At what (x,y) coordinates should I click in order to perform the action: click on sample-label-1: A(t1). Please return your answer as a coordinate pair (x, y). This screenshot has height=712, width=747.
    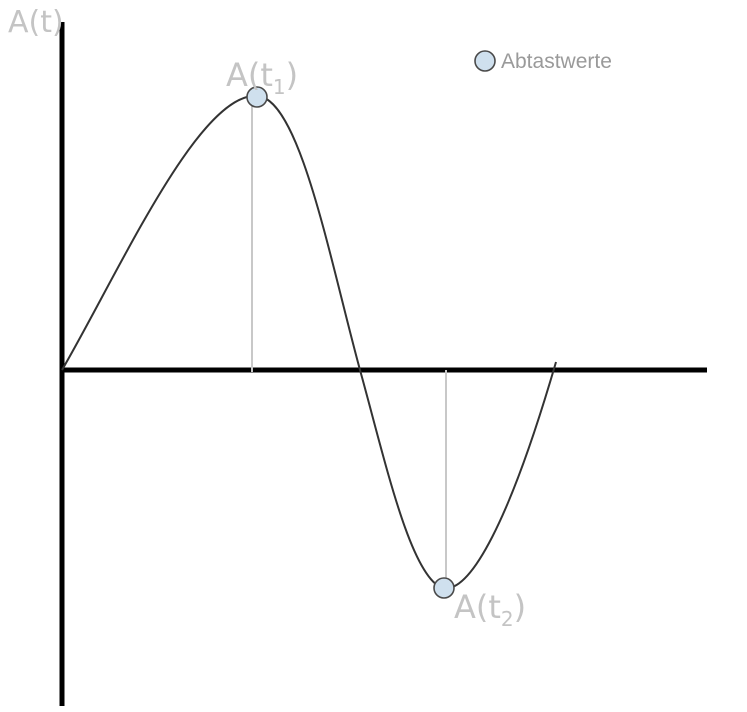
    Looking at the image, I should click on (262, 77).